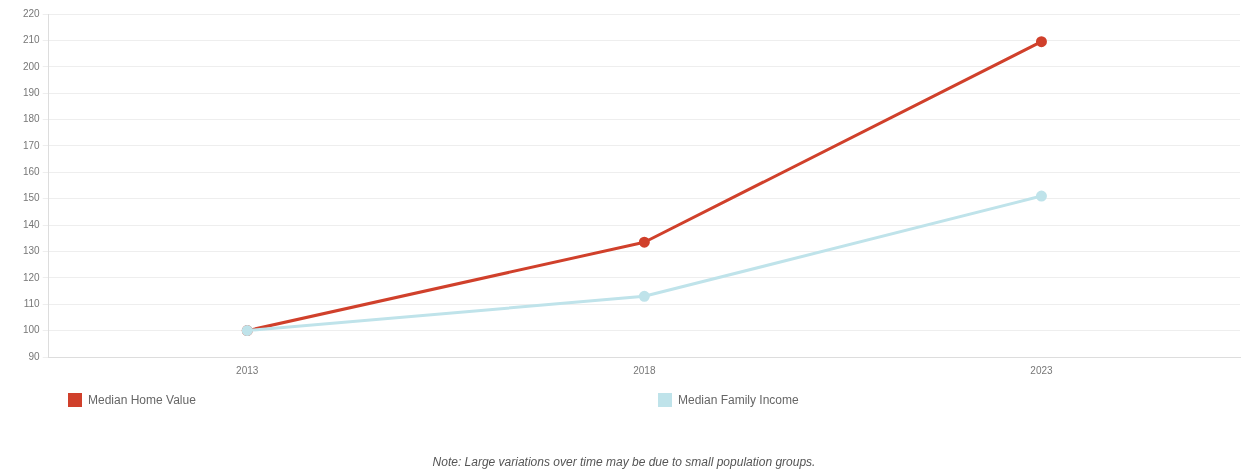 Image resolution: width=1248 pixels, height=470 pixels. Describe the element at coordinates (247, 370) in the screenshot. I see `x-tick-label: 2013` at that location.